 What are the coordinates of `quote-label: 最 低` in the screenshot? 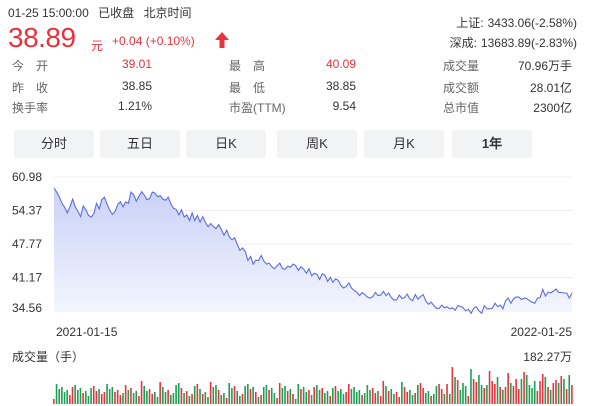 It's located at (247, 88).